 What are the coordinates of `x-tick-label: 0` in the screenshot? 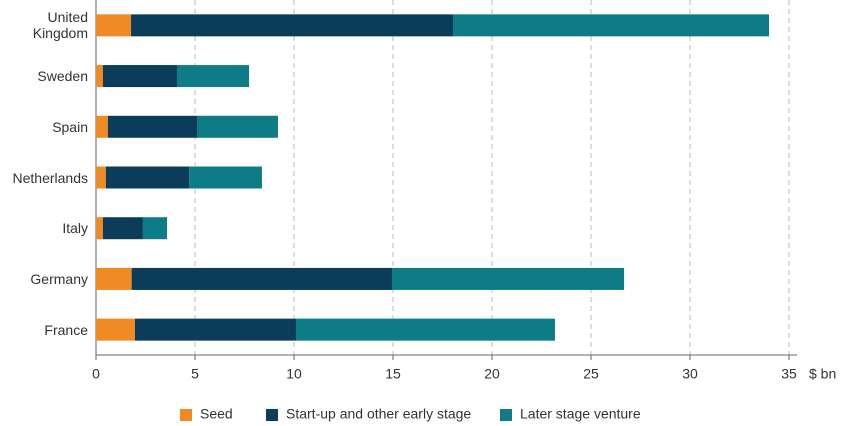 It's located at (96, 374).